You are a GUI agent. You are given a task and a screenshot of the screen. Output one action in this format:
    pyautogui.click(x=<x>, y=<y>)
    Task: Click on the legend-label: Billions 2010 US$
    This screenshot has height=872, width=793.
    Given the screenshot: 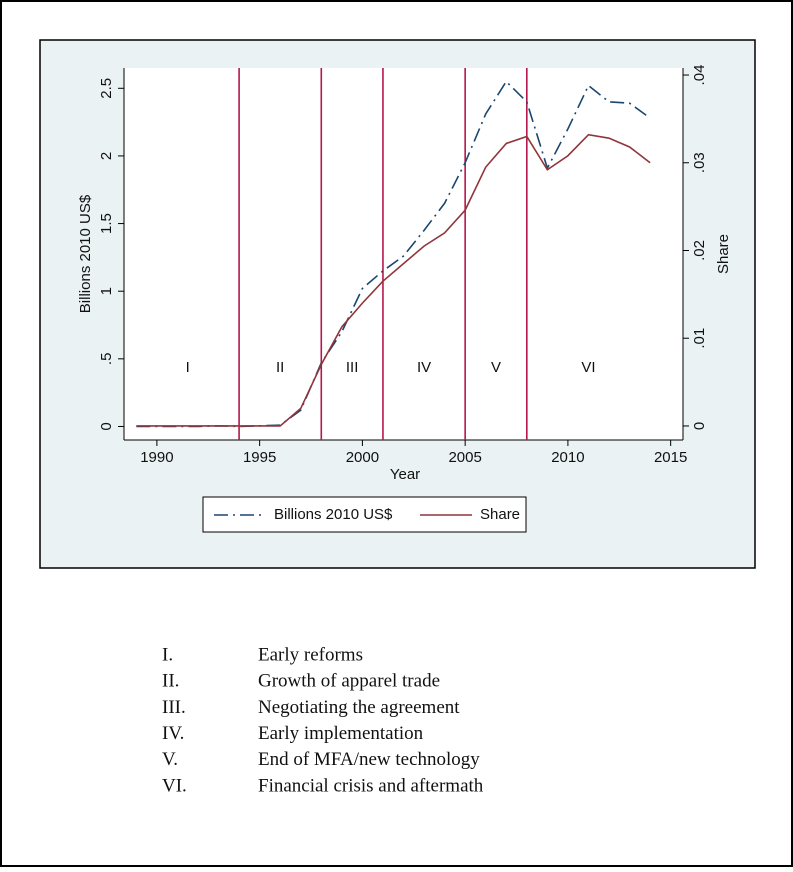 What is the action you would take?
    pyautogui.click(x=333, y=514)
    